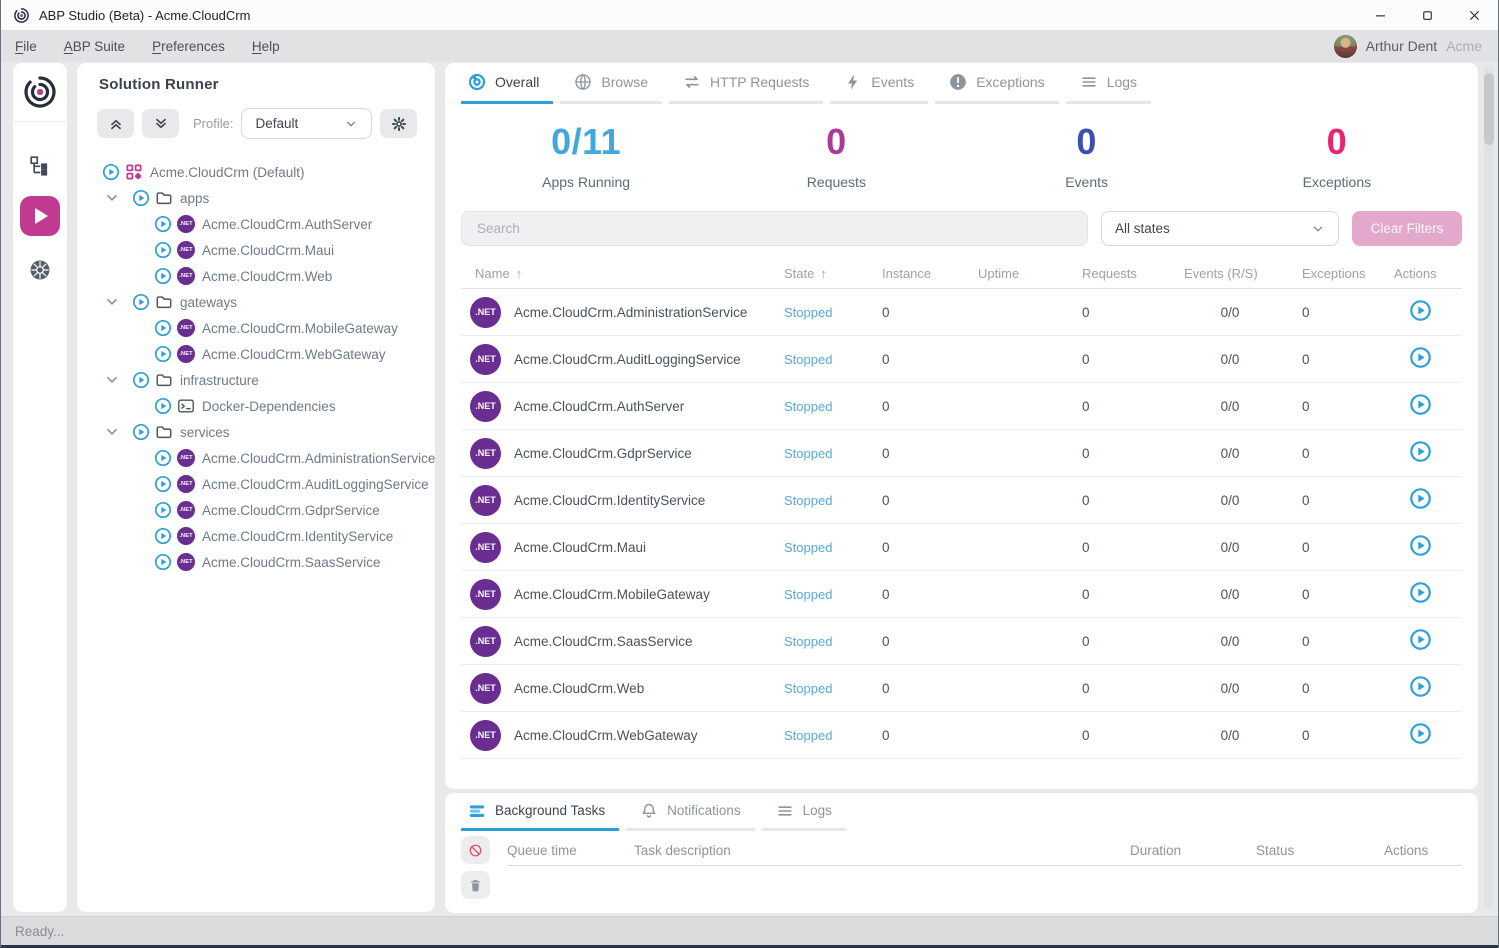  What do you see at coordinates (260, 302) in the screenshot?
I see `tree-item-gateways: gateways` at bounding box center [260, 302].